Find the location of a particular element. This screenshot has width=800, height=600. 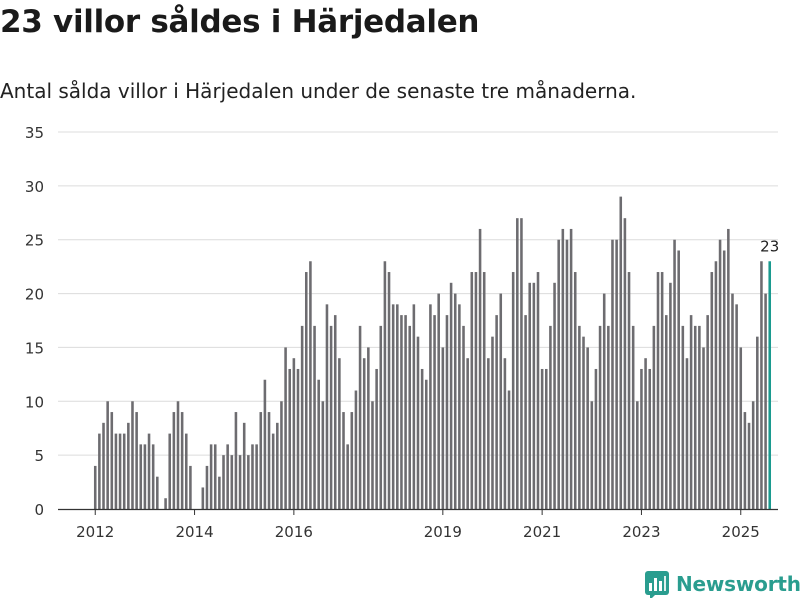

x-tick-label: 2019 is located at coordinates (443, 532).